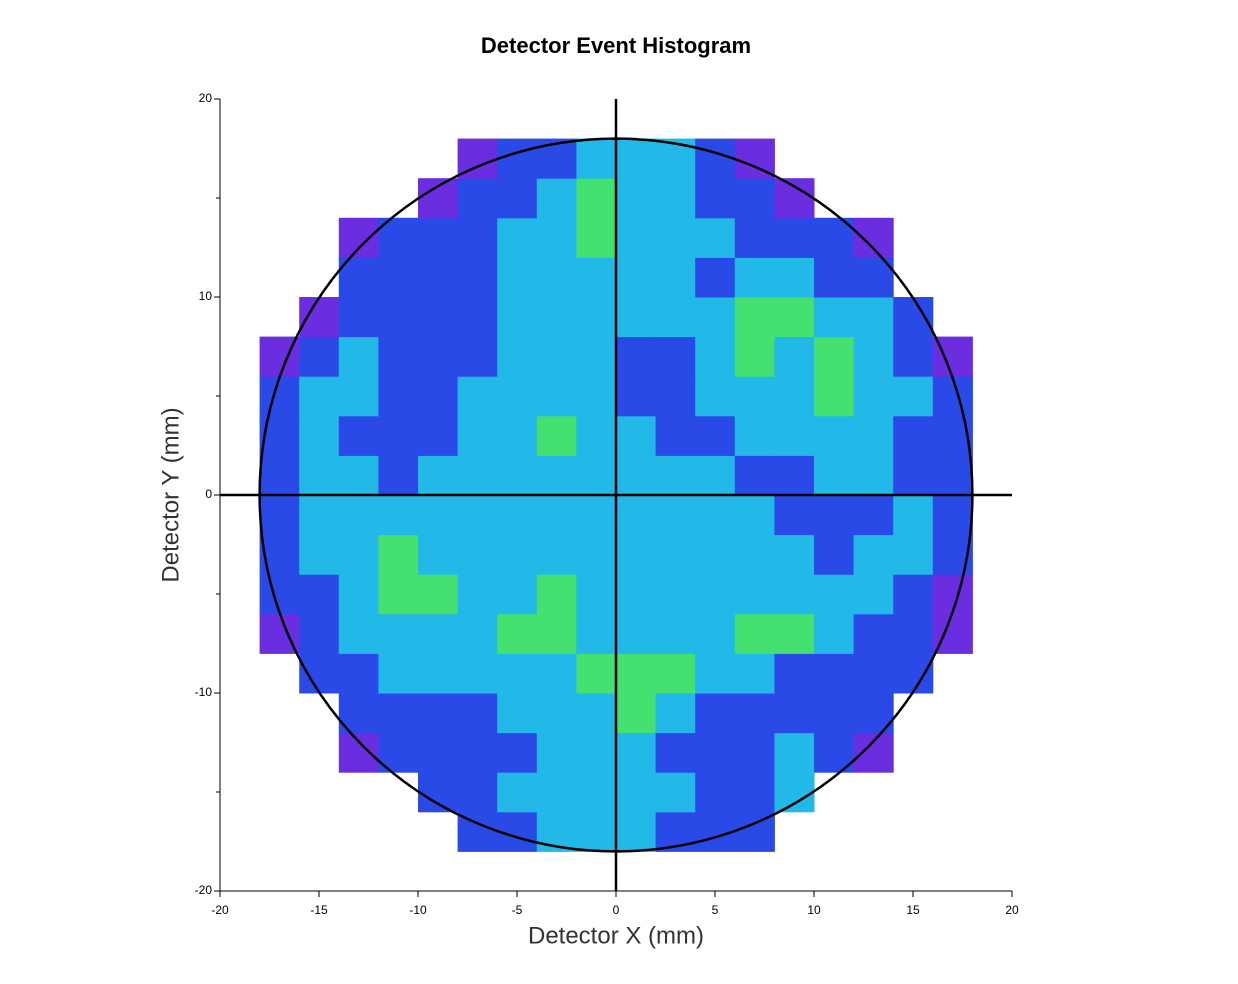 Image resolution: width=1238 pixels, height=984 pixels. Describe the element at coordinates (1012, 910) in the screenshot. I see `x-tick-label: 20` at that location.